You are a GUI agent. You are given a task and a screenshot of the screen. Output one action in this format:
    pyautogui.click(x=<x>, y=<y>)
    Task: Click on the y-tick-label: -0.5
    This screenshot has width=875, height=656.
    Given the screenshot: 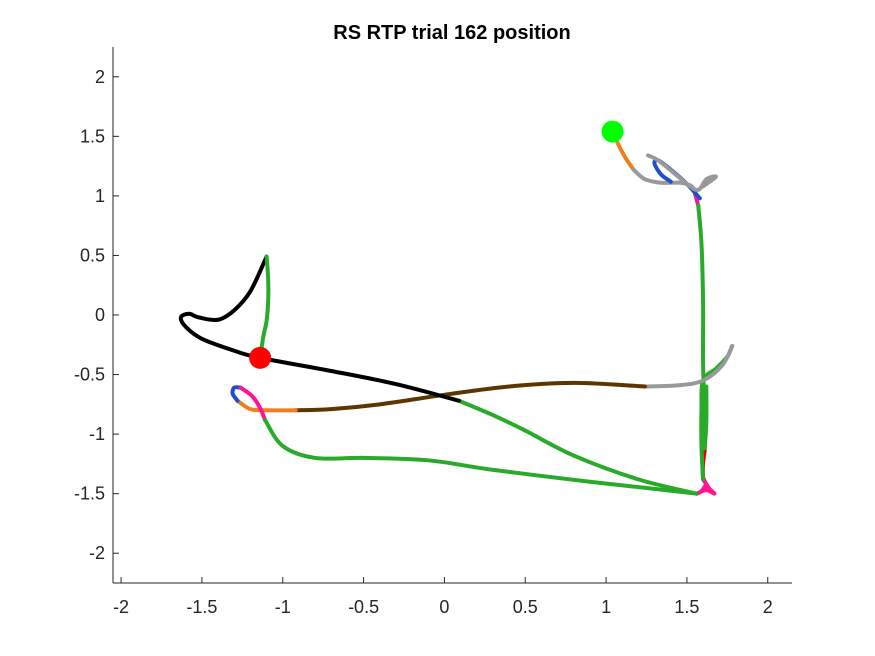 What is the action you would take?
    pyautogui.click(x=89, y=375)
    